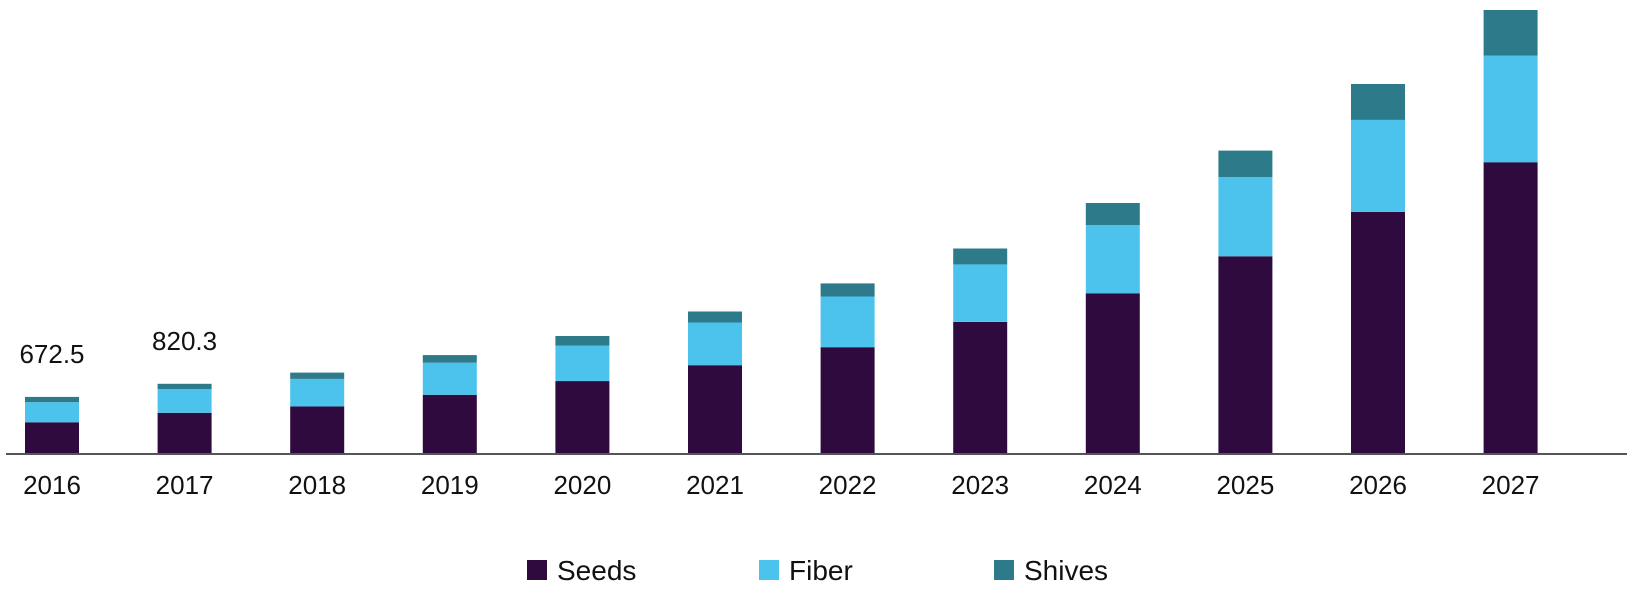 The image size is (1633, 597). Describe the element at coordinates (1004, 570) in the screenshot. I see `legend-swatch-shives` at that location.